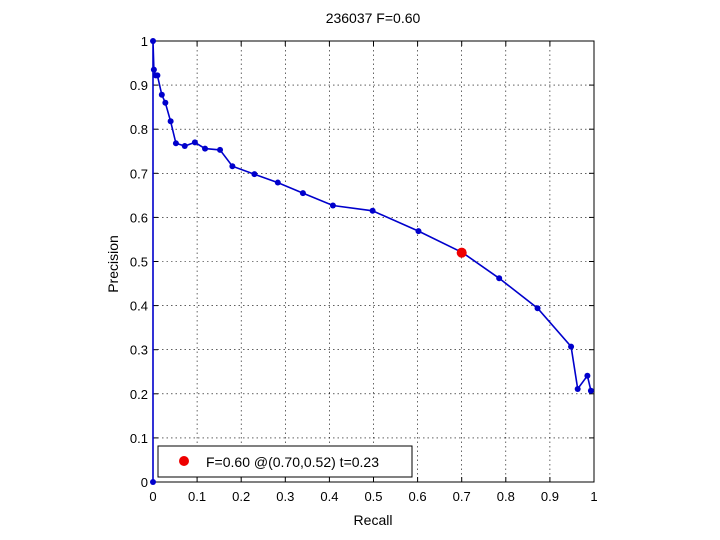 This screenshot has height=540, width=720. What do you see at coordinates (418, 496) in the screenshot?
I see `x-tick-label: 0.6` at bounding box center [418, 496].